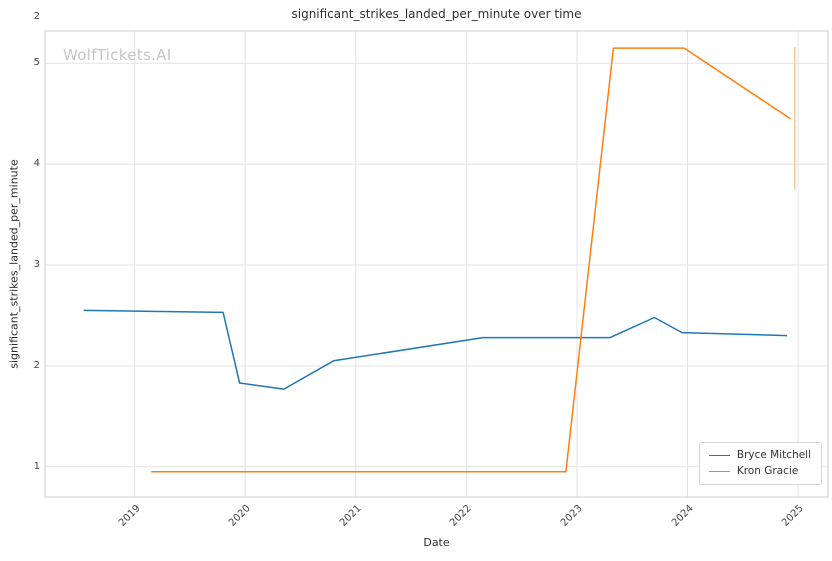  I want to click on legend-label: Bryce Mitchell, so click(773, 455).